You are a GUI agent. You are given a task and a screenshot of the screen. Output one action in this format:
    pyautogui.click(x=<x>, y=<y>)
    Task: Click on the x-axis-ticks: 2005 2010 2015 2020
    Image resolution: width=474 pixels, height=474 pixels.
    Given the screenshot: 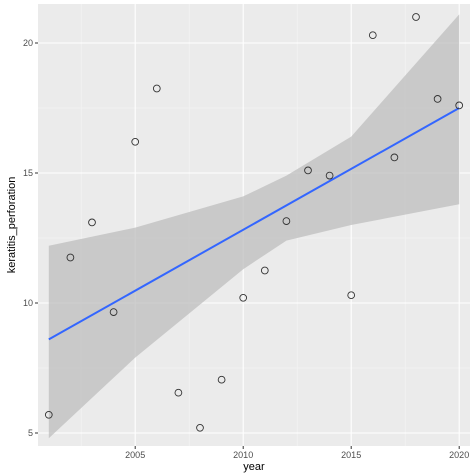 What is the action you would take?
    pyautogui.click(x=297, y=453)
    